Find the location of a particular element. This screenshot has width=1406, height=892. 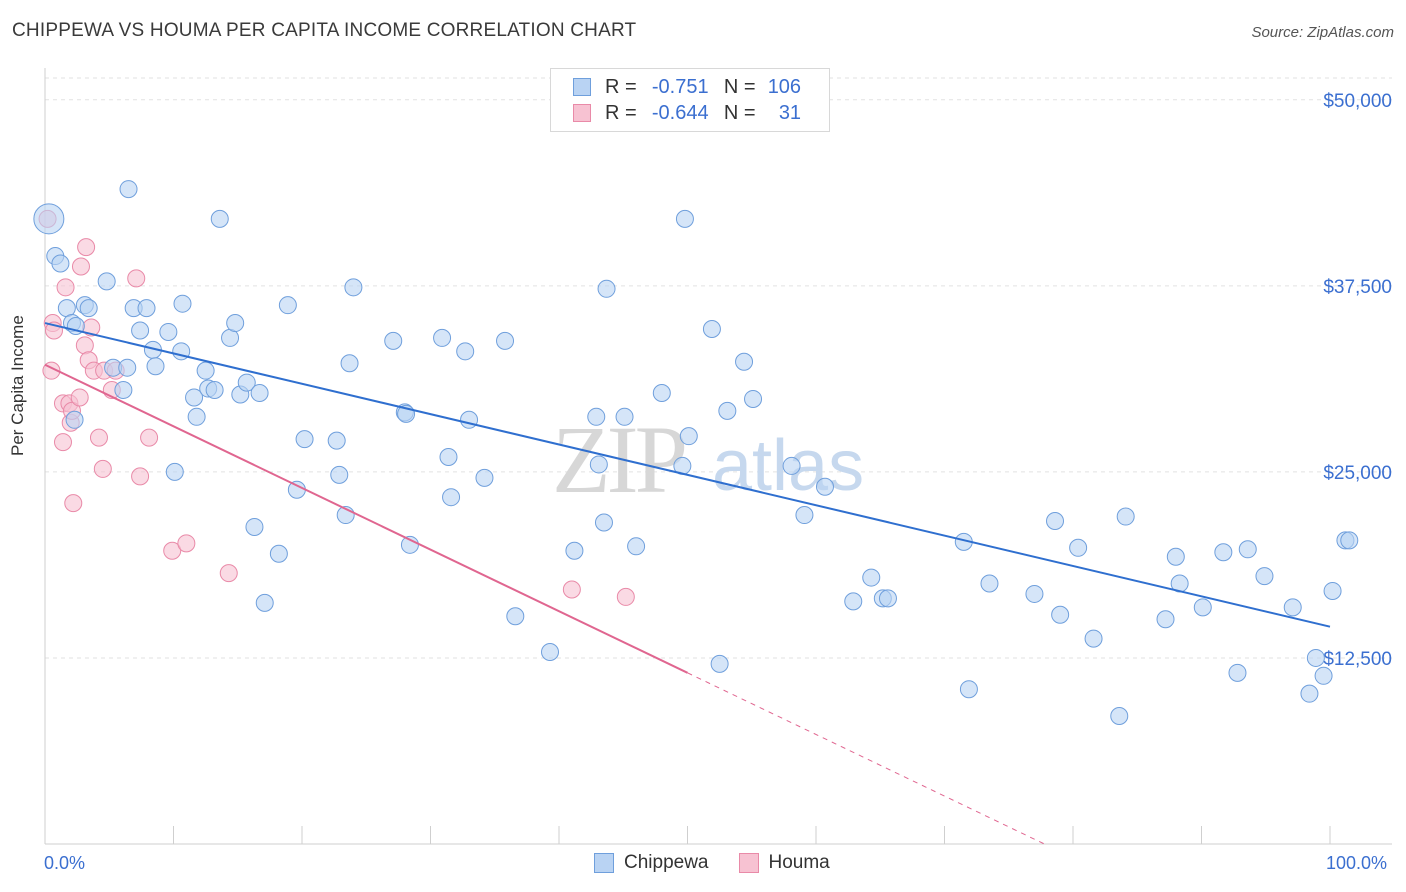

legend-row-houma: R = -0.644 N = 31 is located at coordinates (687, 113).